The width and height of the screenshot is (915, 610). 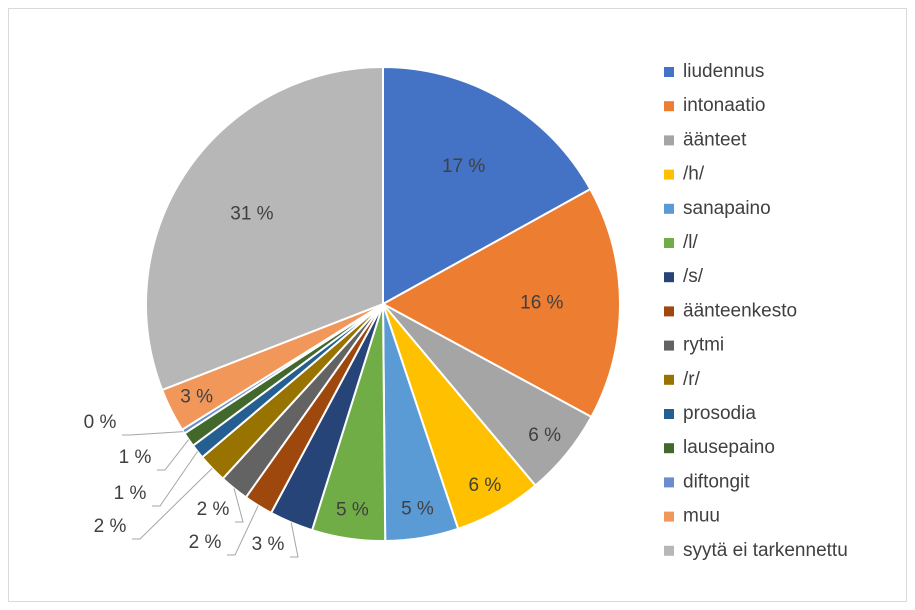 What do you see at coordinates (765, 550) in the screenshot?
I see `legend-label: syytä ei tarkennettu` at bounding box center [765, 550].